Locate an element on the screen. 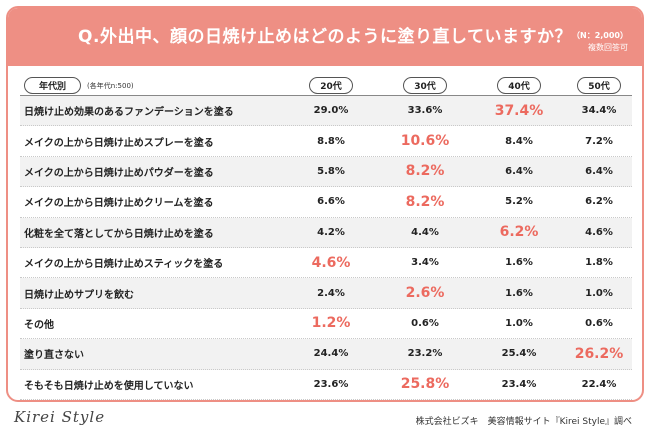  value-cell: 1.8% is located at coordinates (599, 263).